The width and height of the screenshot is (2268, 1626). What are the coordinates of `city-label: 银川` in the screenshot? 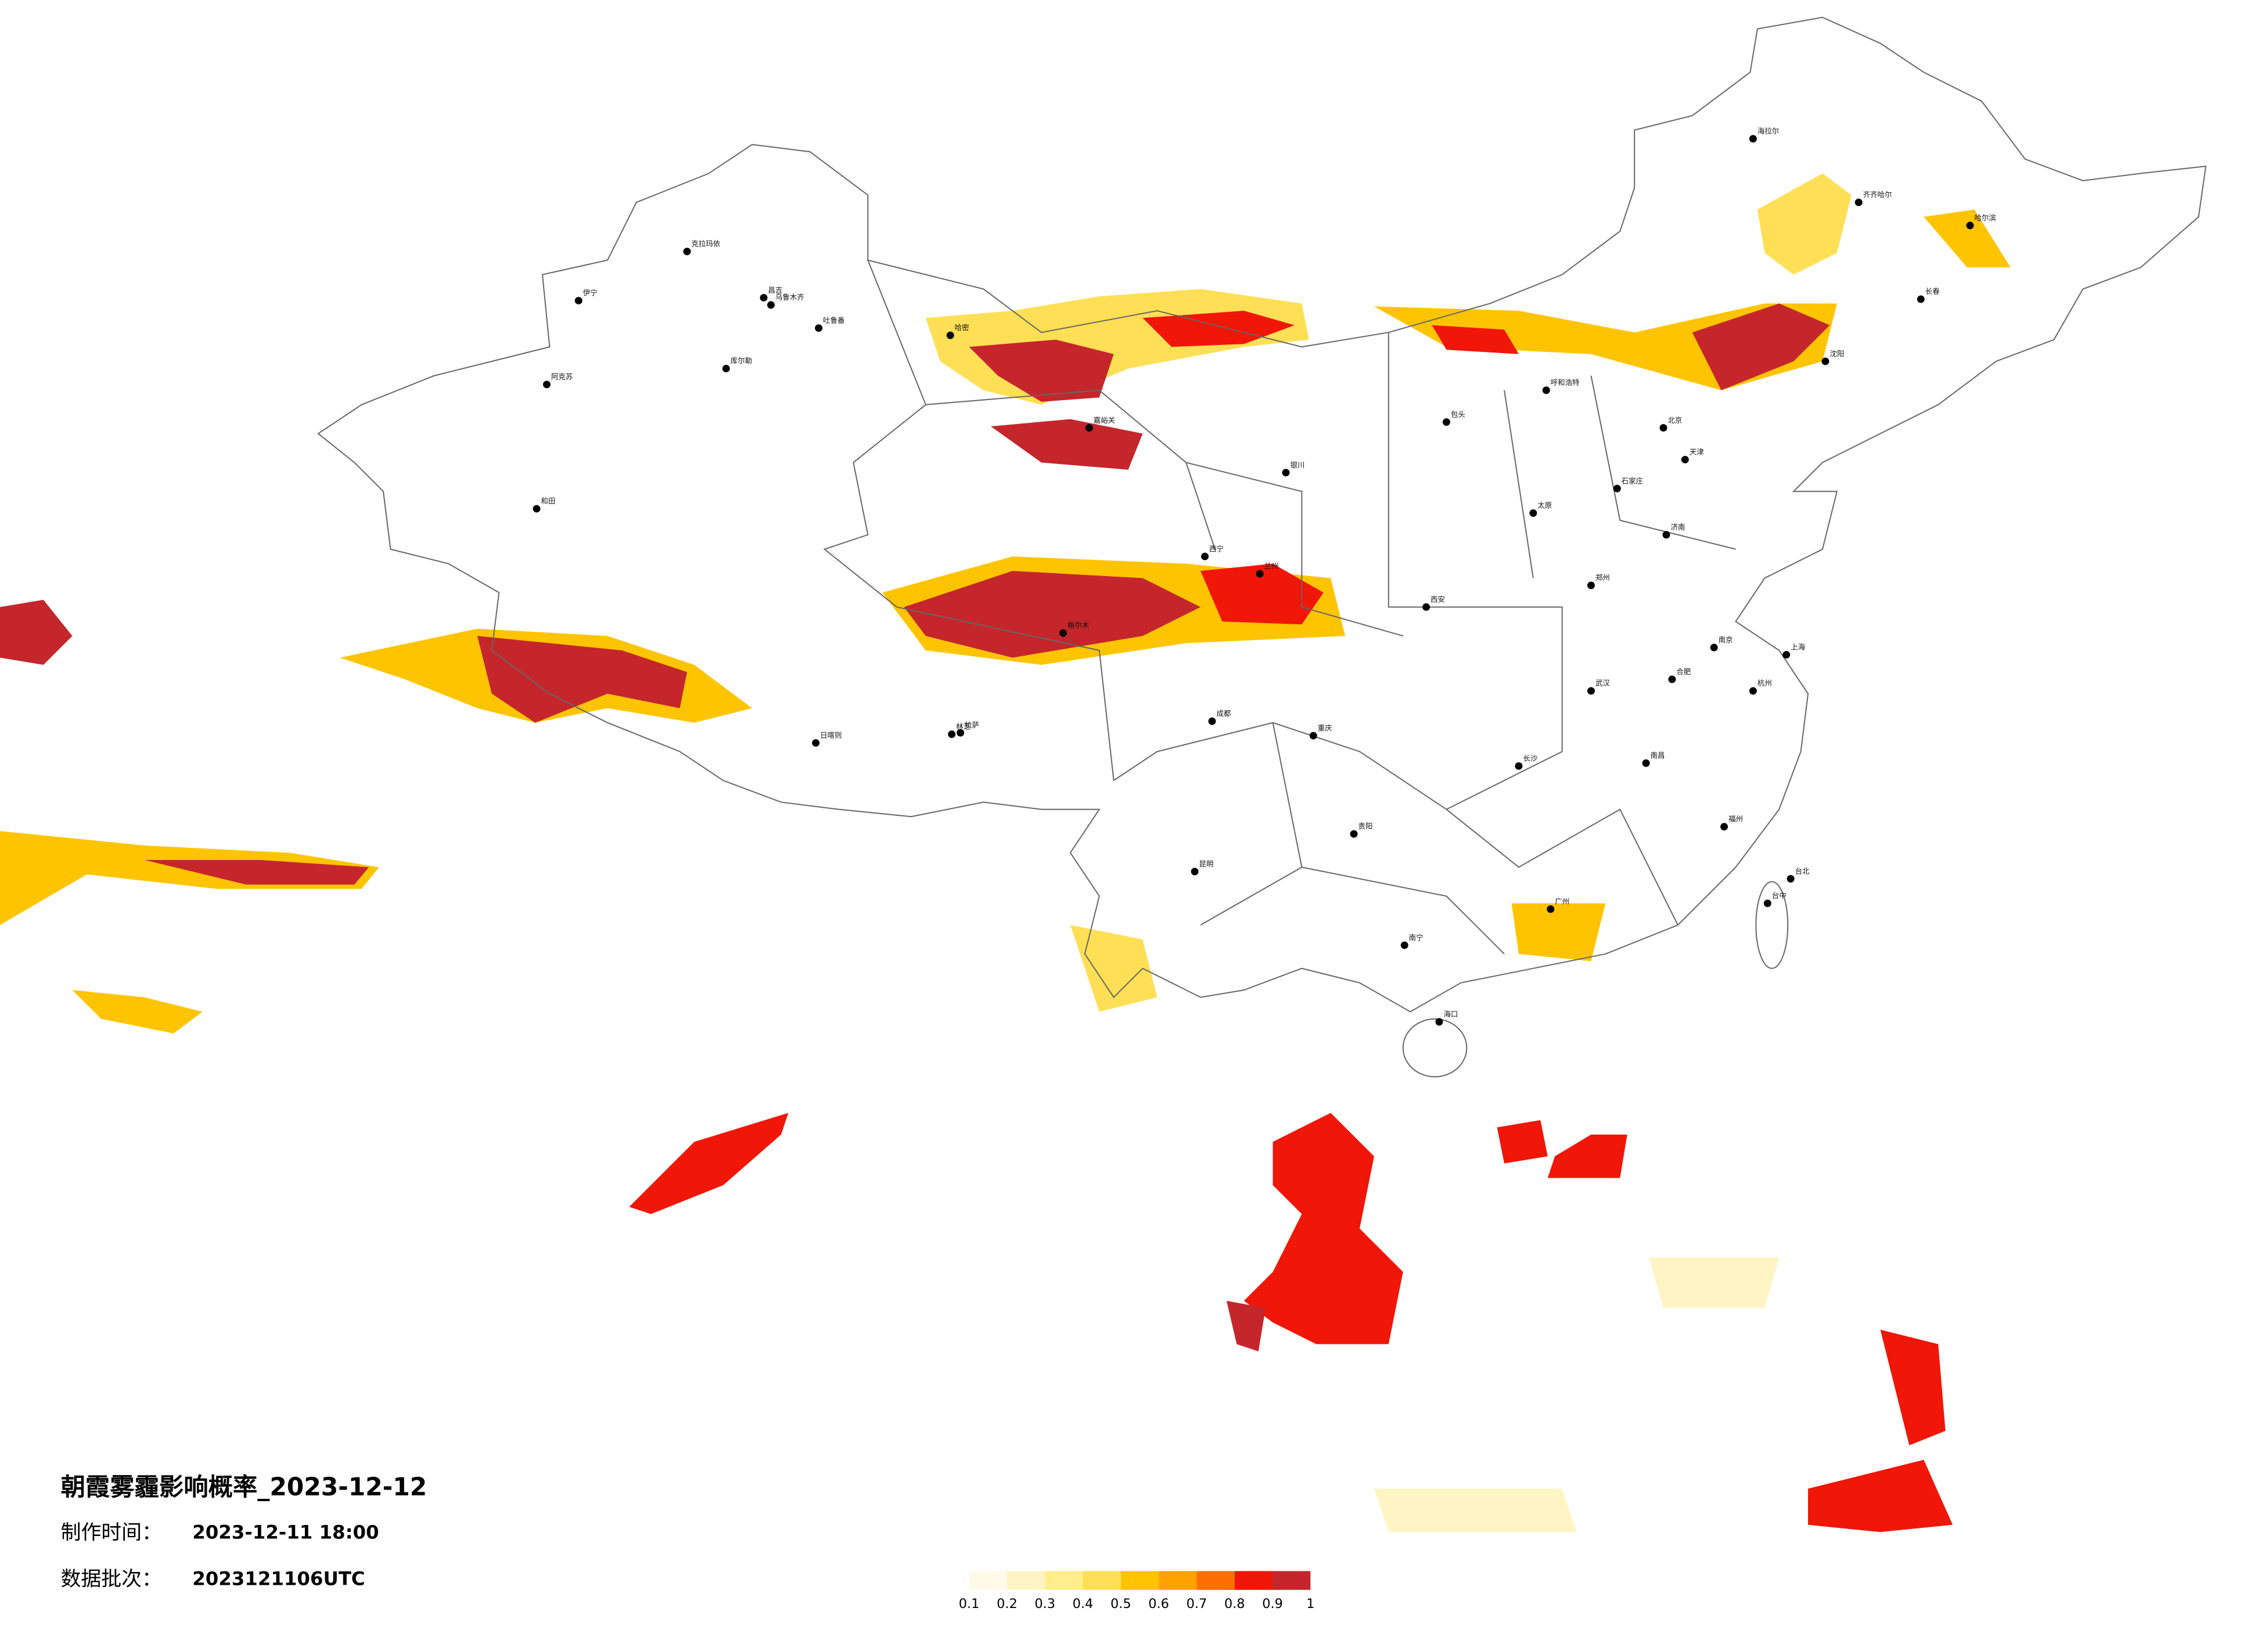 It's located at (1297, 465).